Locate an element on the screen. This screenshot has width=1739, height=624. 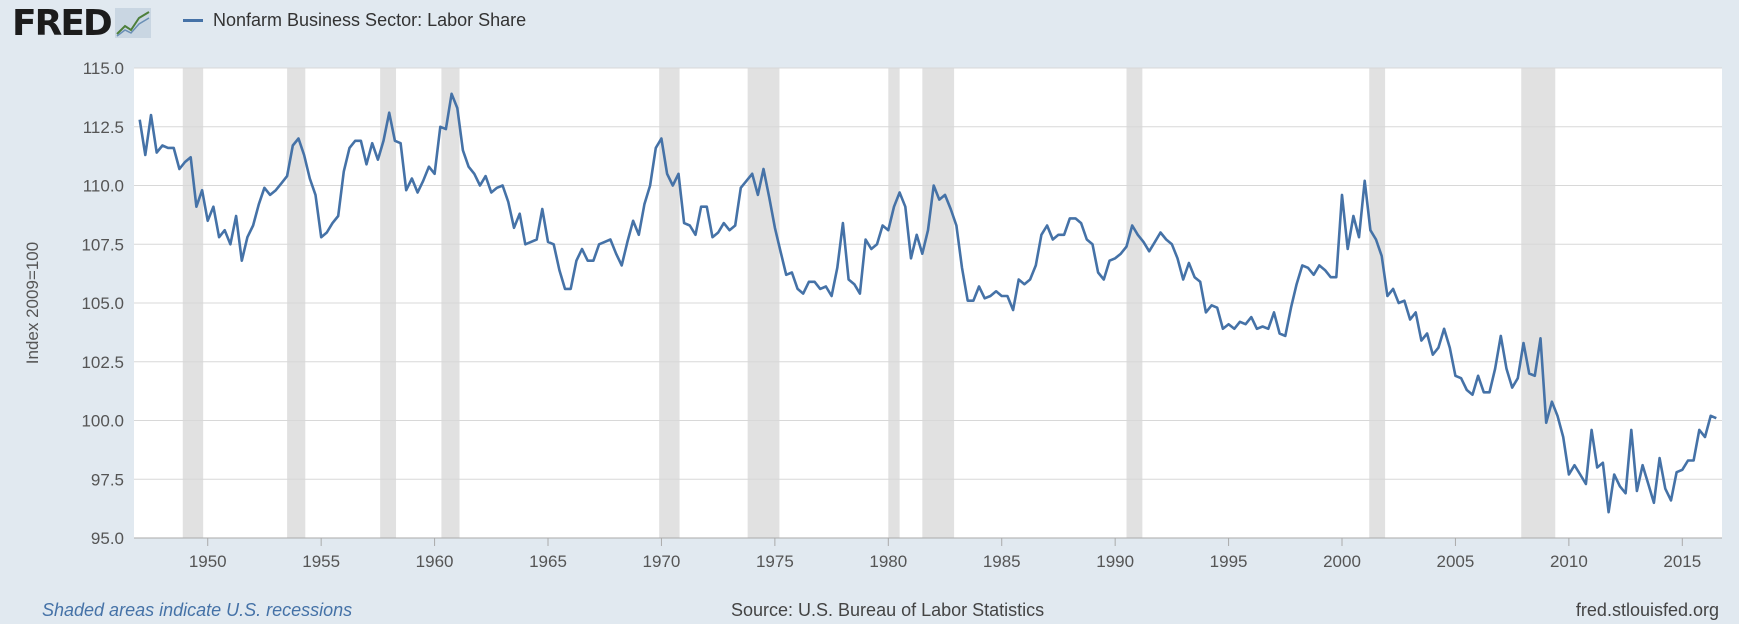
x-tick-label: 2000 is located at coordinates (1342, 561).